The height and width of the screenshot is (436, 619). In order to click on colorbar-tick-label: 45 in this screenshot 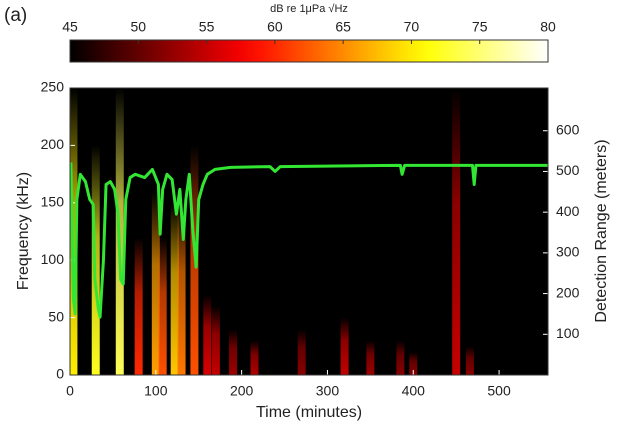, I will do `click(70, 27)`.